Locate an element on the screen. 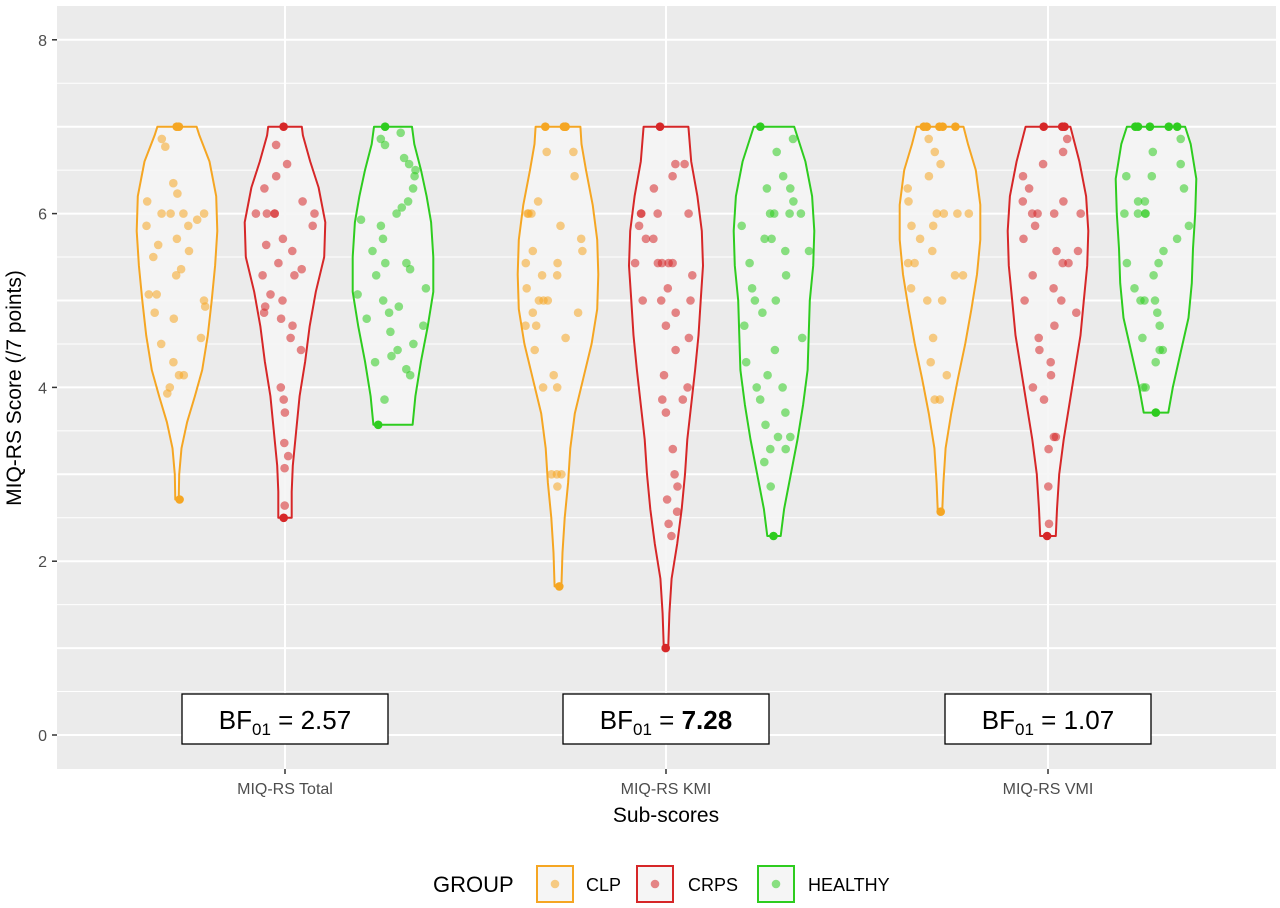  y-tick-label: 8 is located at coordinates (42, 41).